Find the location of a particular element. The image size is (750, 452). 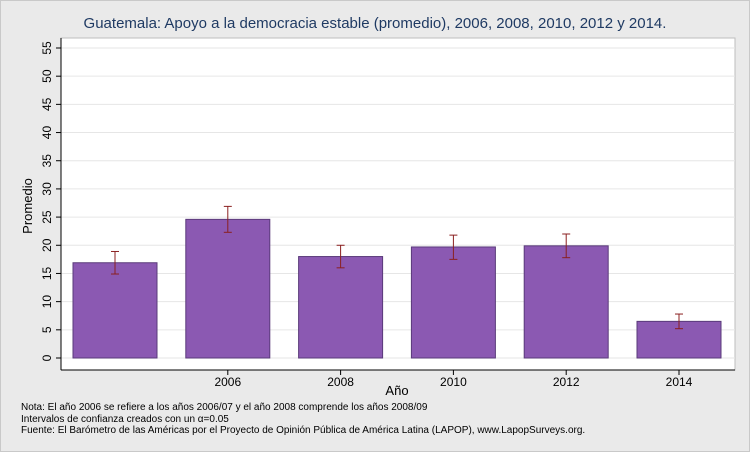

x-tick-label: 2008 is located at coordinates (340, 382).